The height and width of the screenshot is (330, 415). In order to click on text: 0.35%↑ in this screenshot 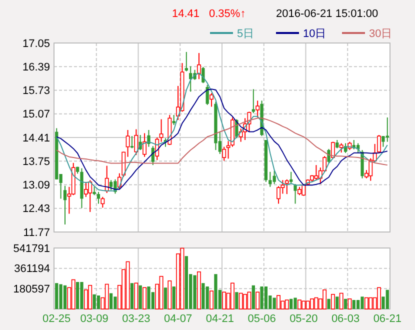, I will do `click(227, 14)`.